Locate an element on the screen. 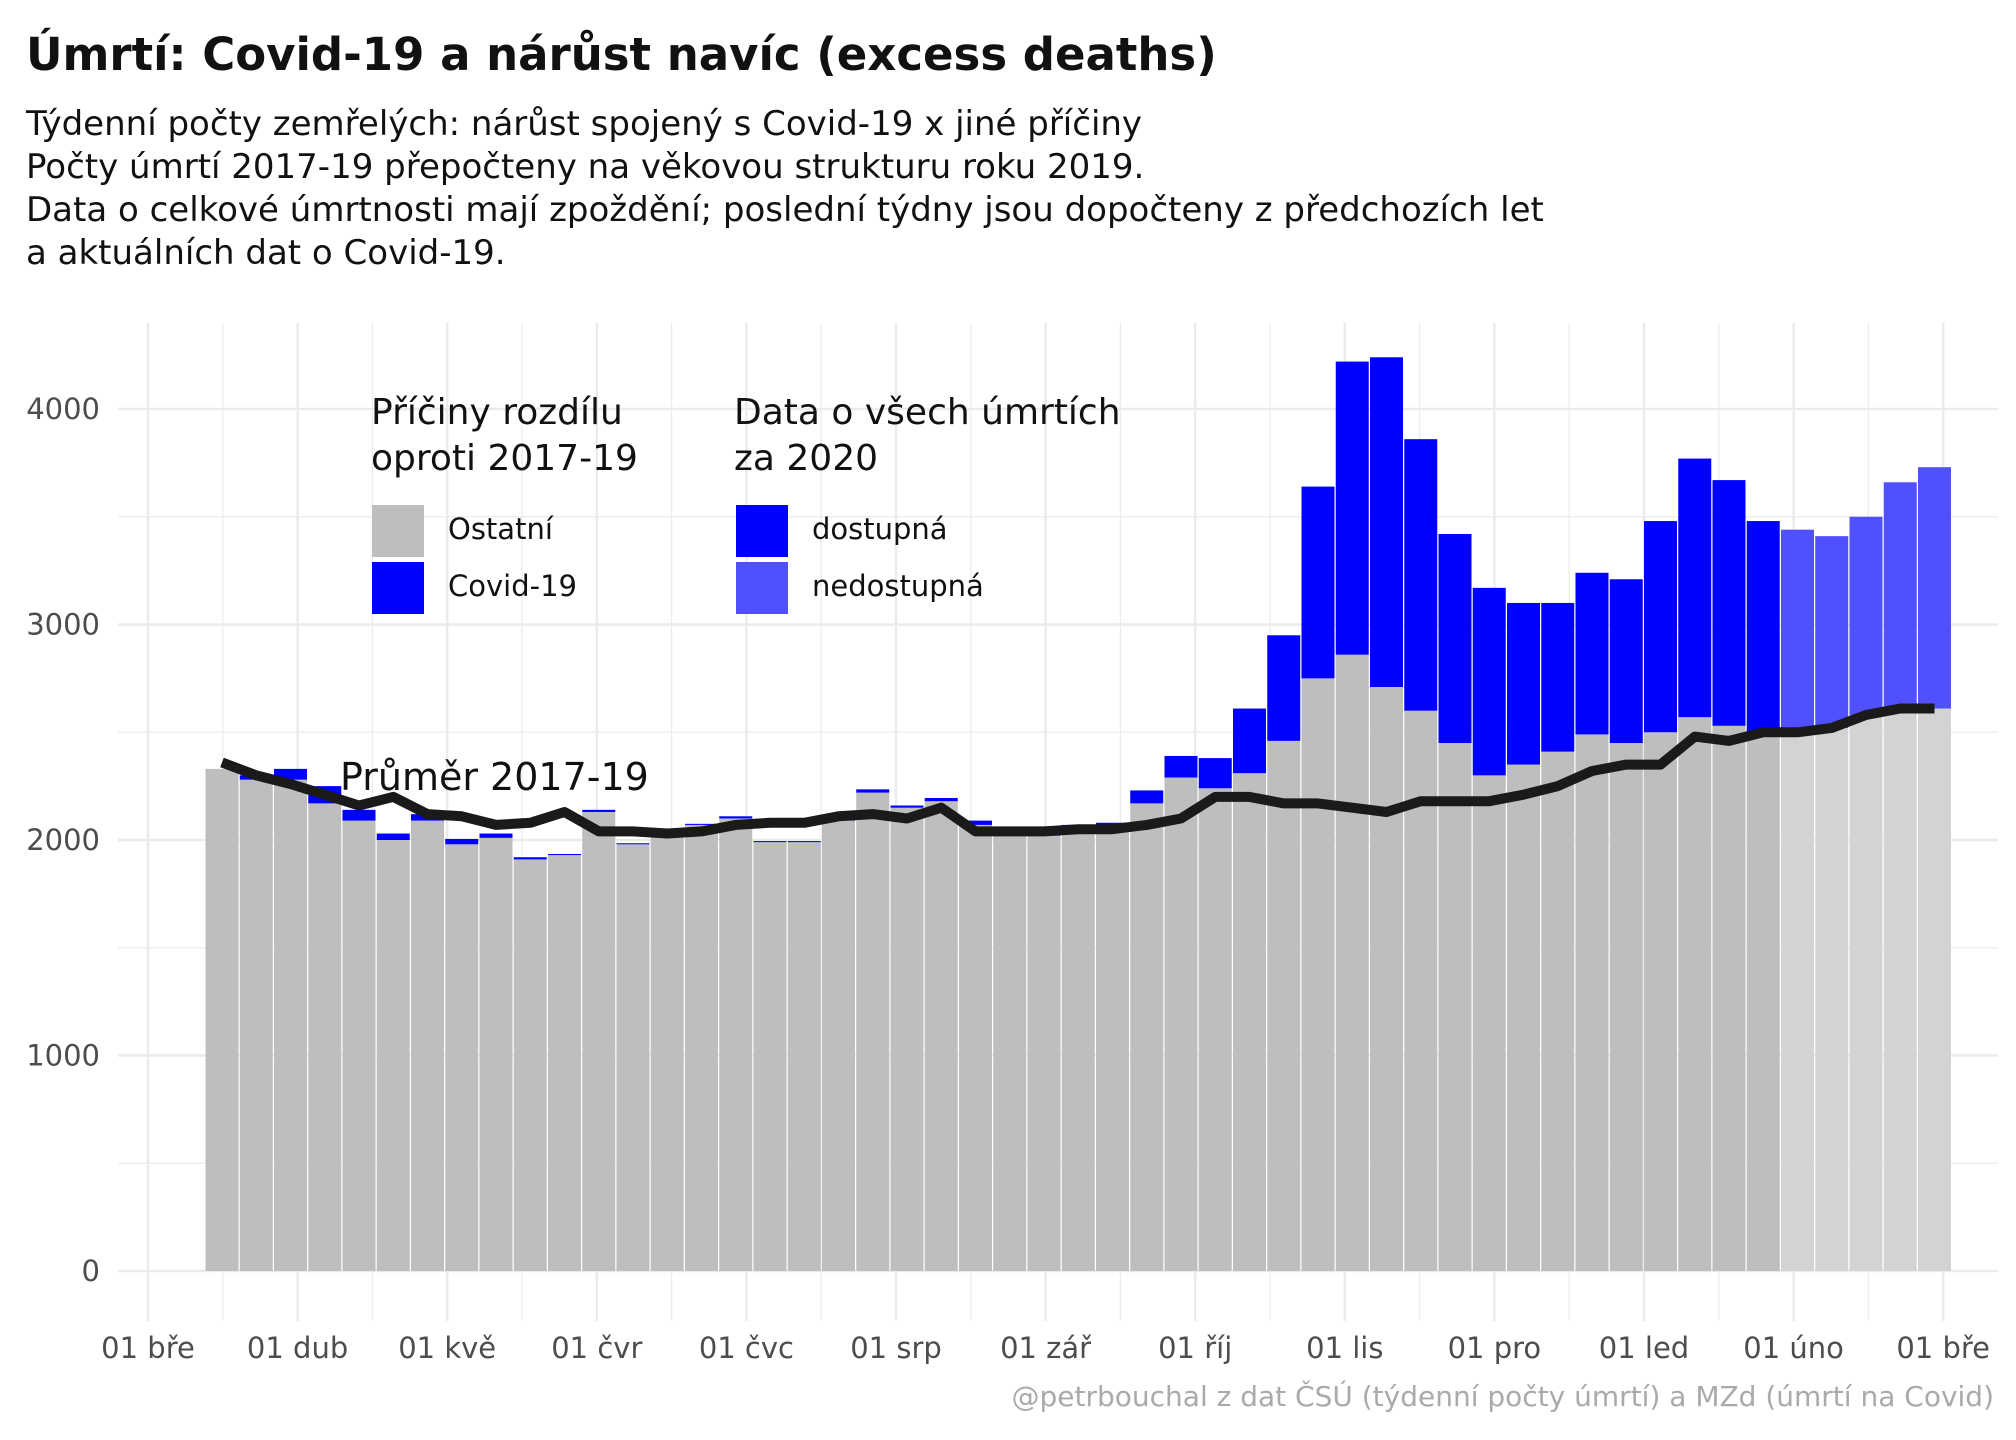 Image resolution: width=2016 pixels, height=1440 pixels. y-tick-label: 2000 is located at coordinates (63, 840).